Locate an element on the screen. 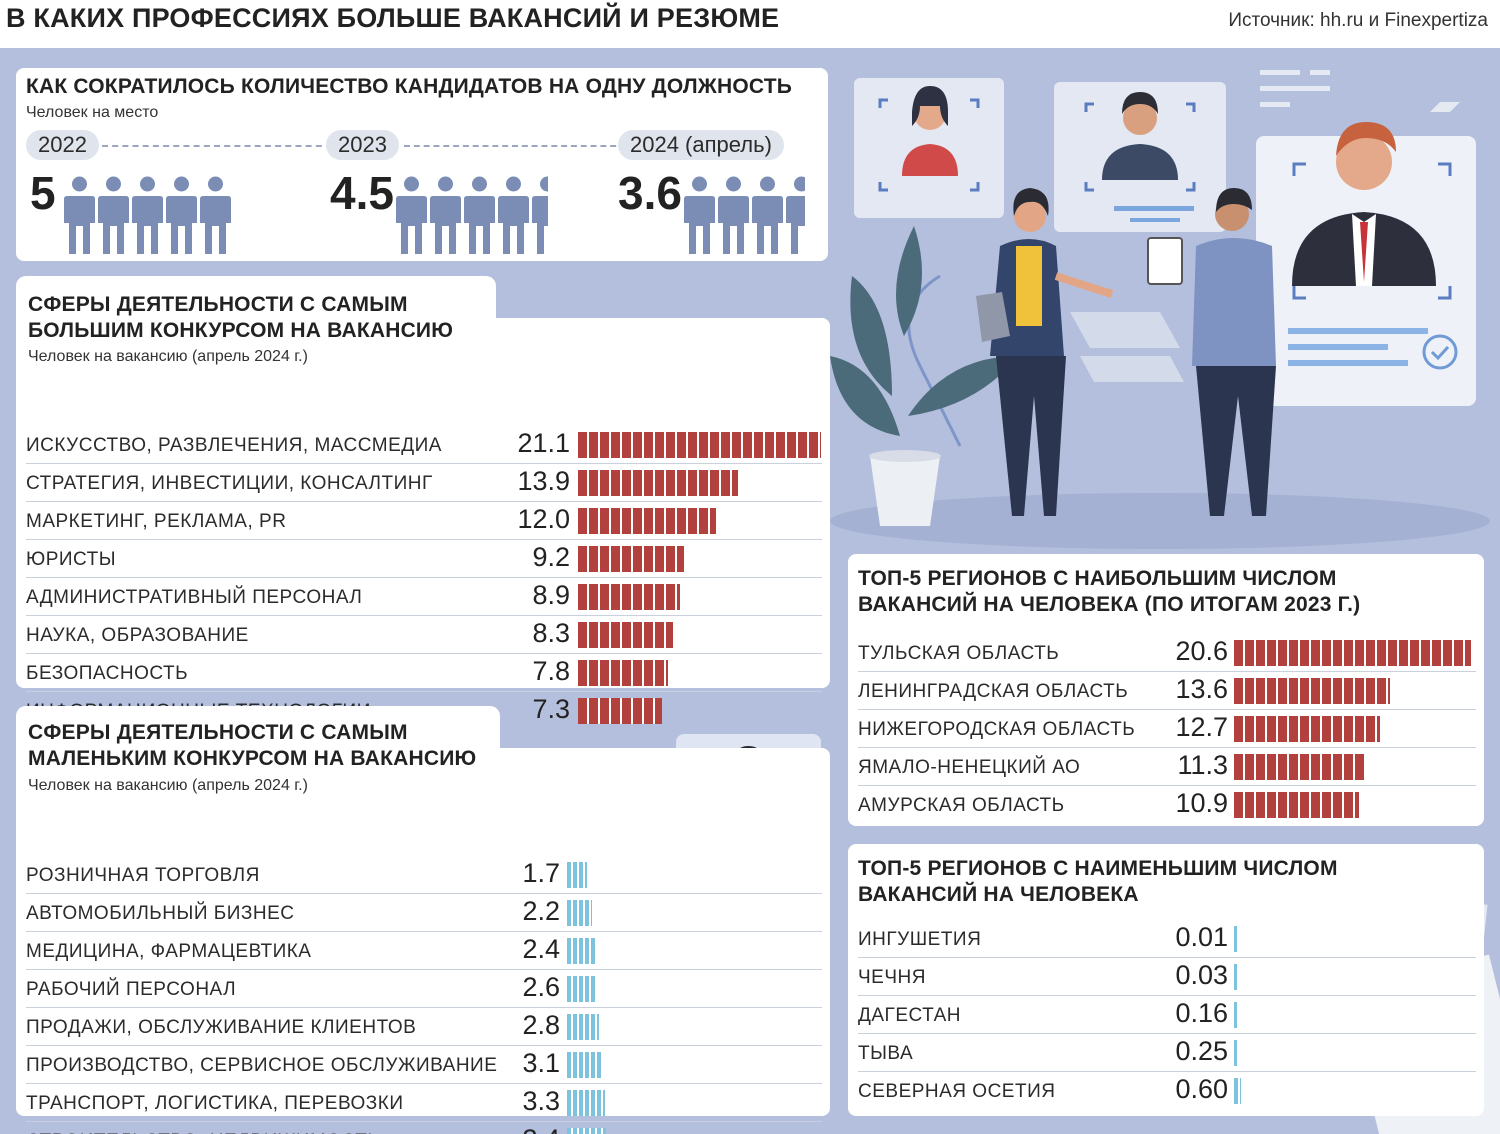 This screenshot has height=1134, width=1500. bar-row: РАБОЧИЙ ПЕРСОНАЛ 2.6 is located at coordinates (424, 989).